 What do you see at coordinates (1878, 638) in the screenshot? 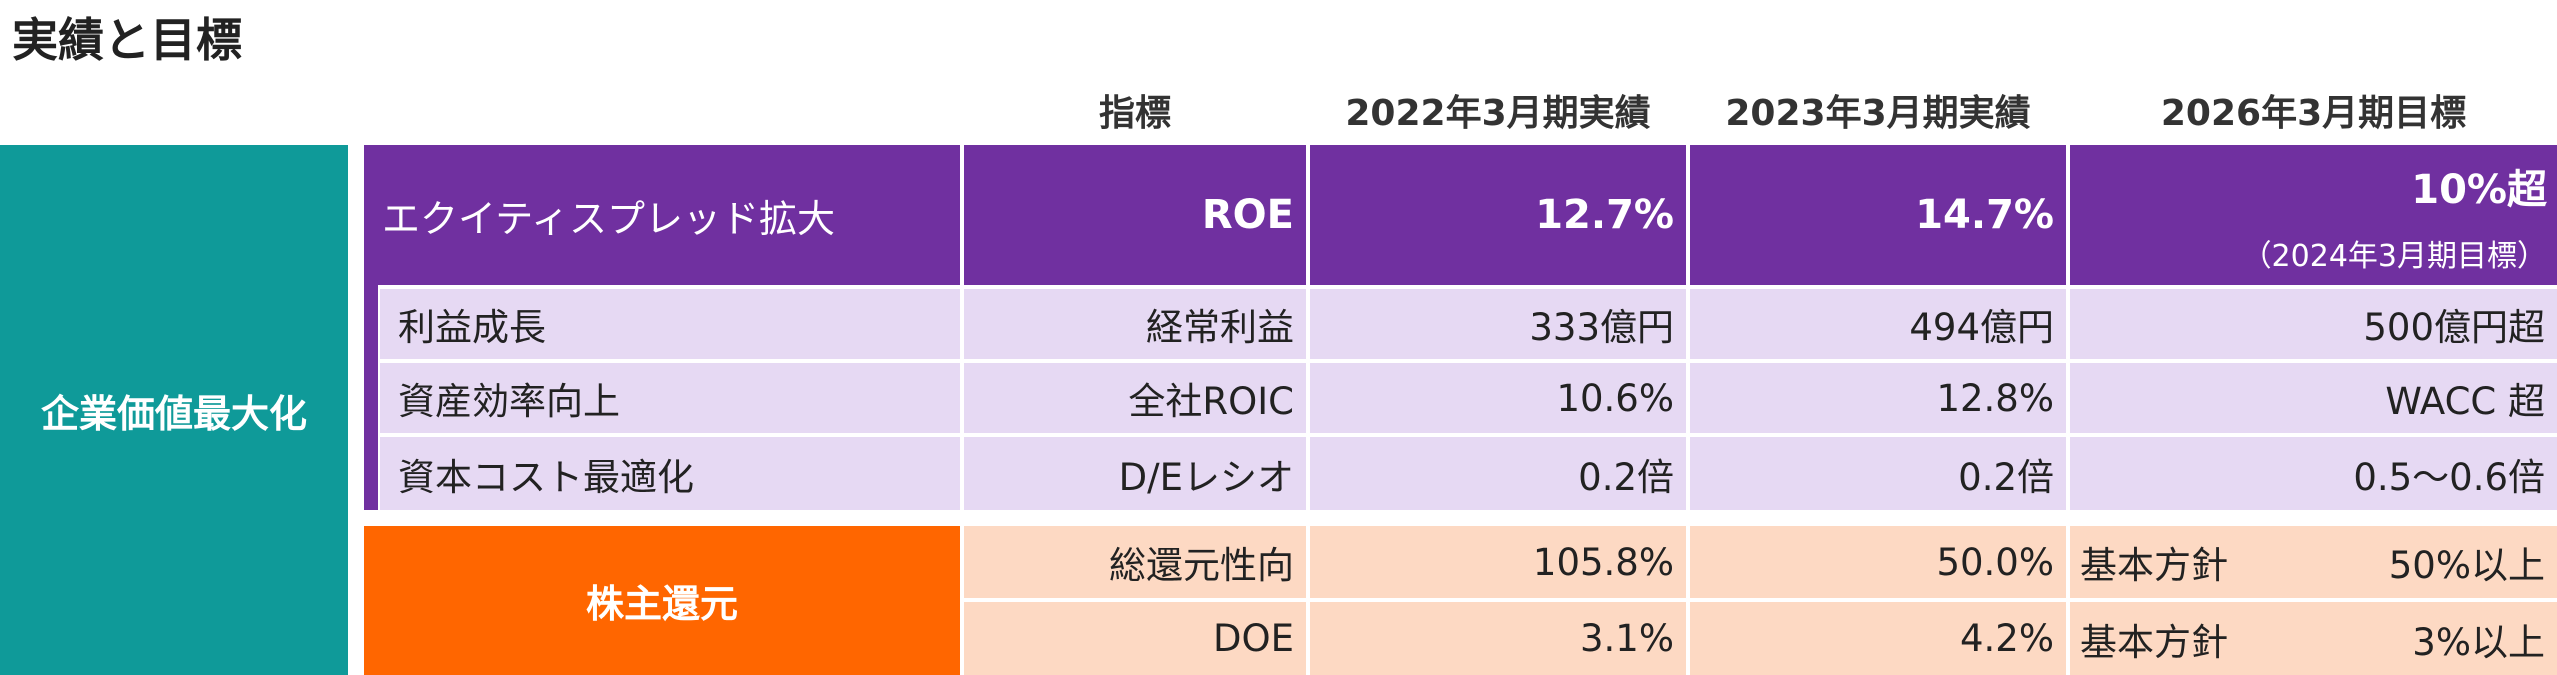
I see `doe-fy2023: 4.2%` at bounding box center [1878, 638].